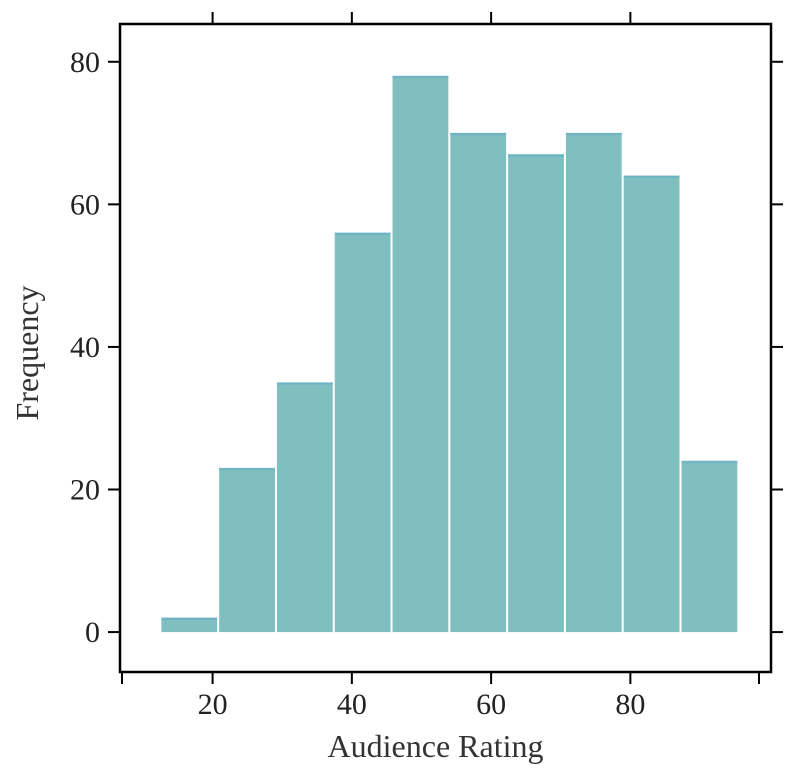  What do you see at coordinates (85, 347) in the screenshot?
I see `y-tick-label: 40` at bounding box center [85, 347].